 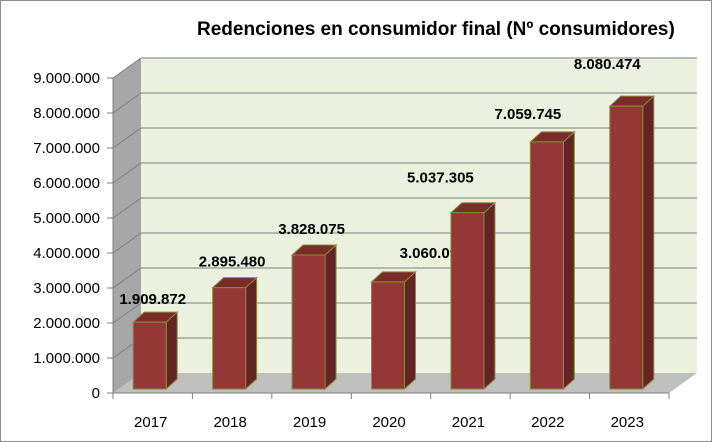 What do you see at coordinates (232, 262) in the screenshot?
I see `data-label: 2.895.480` at bounding box center [232, 262].